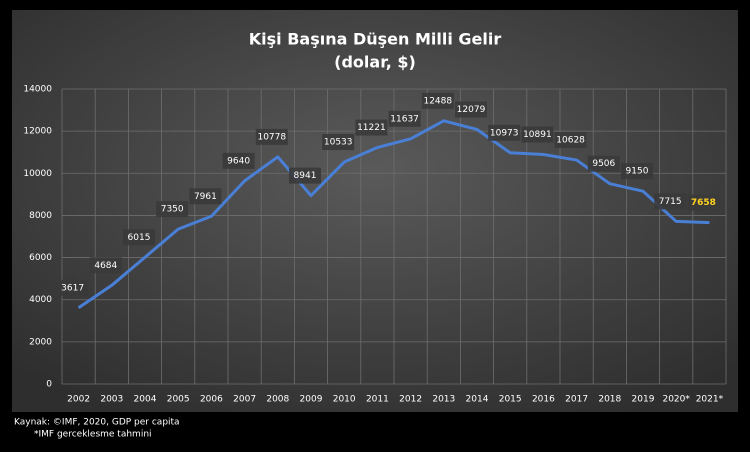  What do you see at coordinates (78, 400) in the screenshot?
I see `x-tick-label: 2002` at bounding box center [78, 400].